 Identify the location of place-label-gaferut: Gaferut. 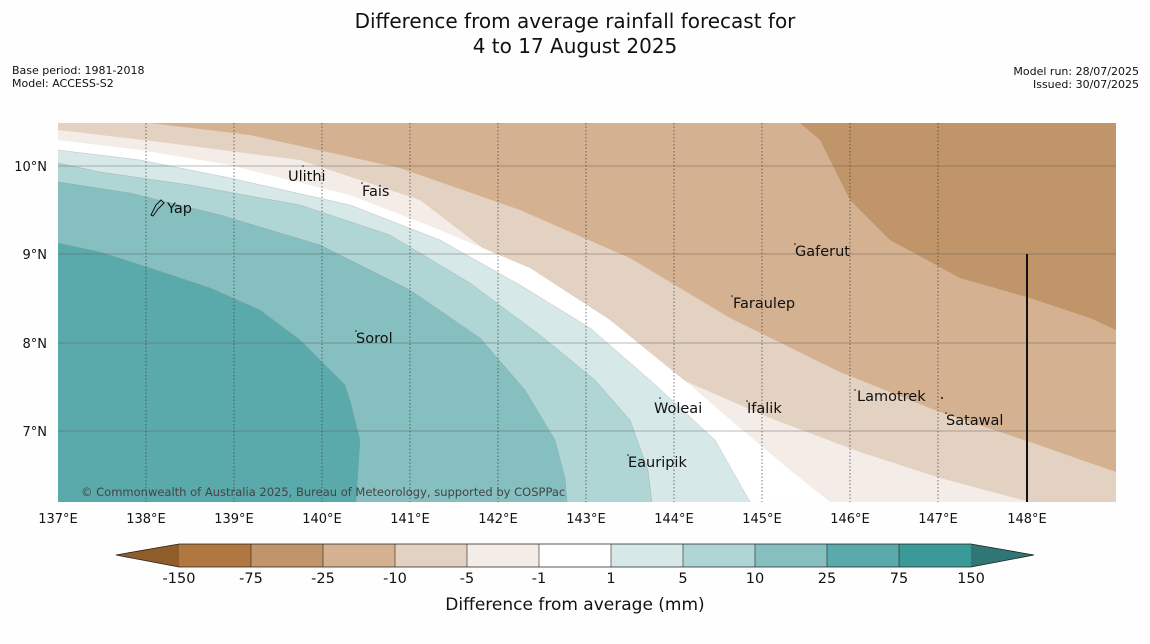
(822, 252).